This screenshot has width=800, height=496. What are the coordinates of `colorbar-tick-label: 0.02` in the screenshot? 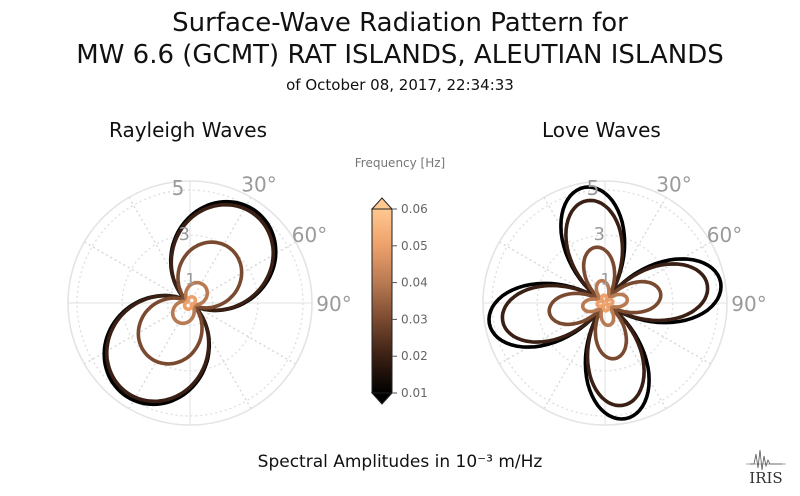 It's located at (414, 356).